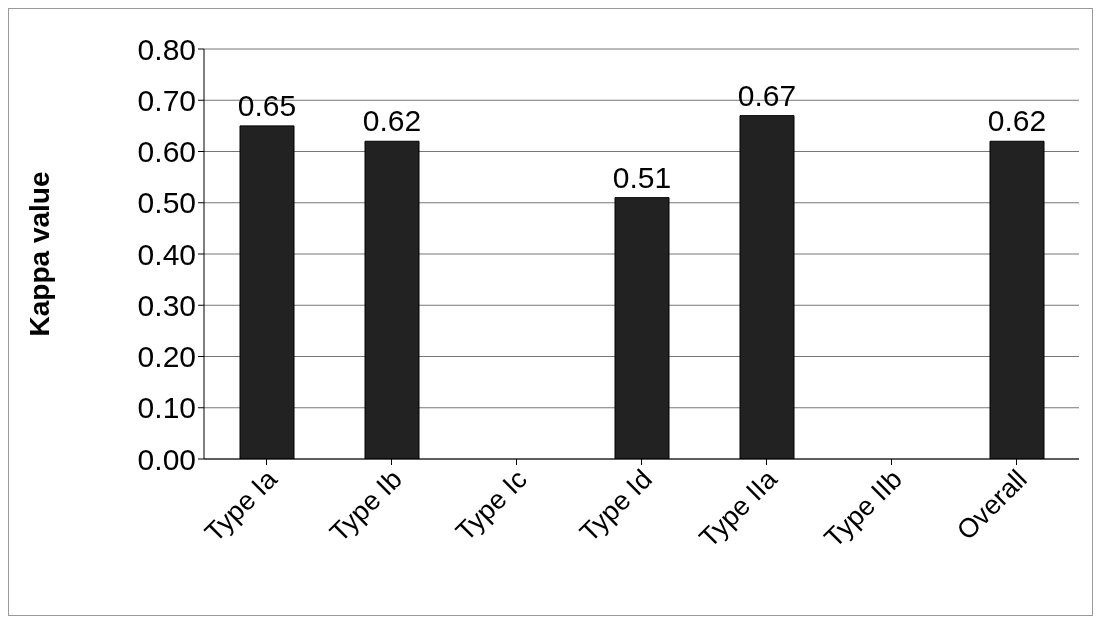  Describe the element at coordinates (491, 505) in the screenshot. I see `x-tick-label: Type Ic` at that location.